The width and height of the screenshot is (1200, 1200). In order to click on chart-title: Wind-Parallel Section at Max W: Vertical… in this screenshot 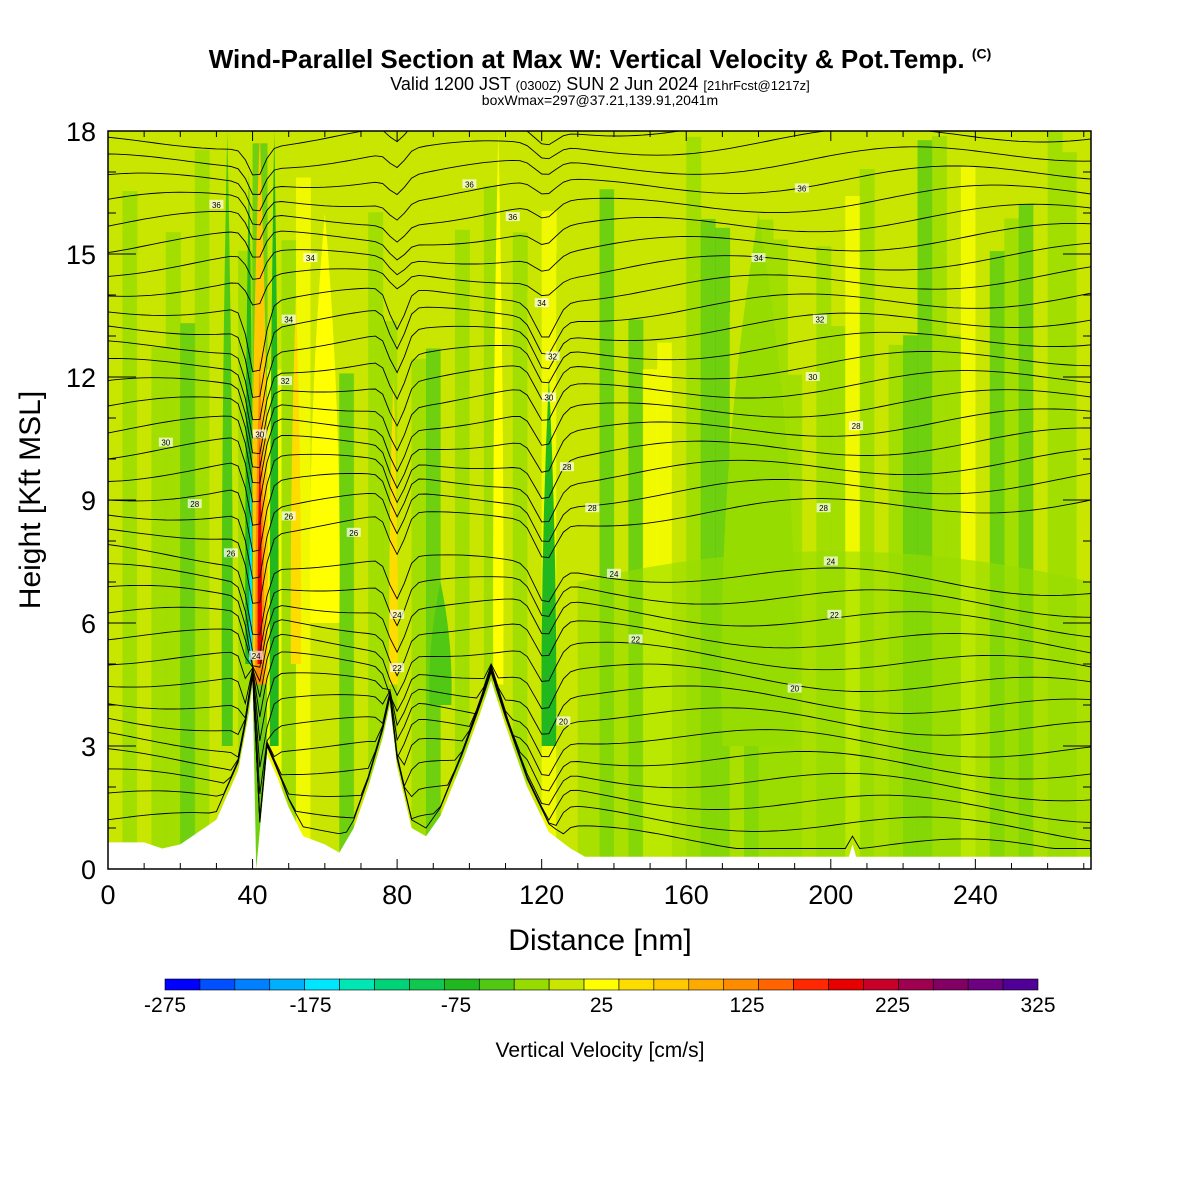, I will do `click(600, 59)`.